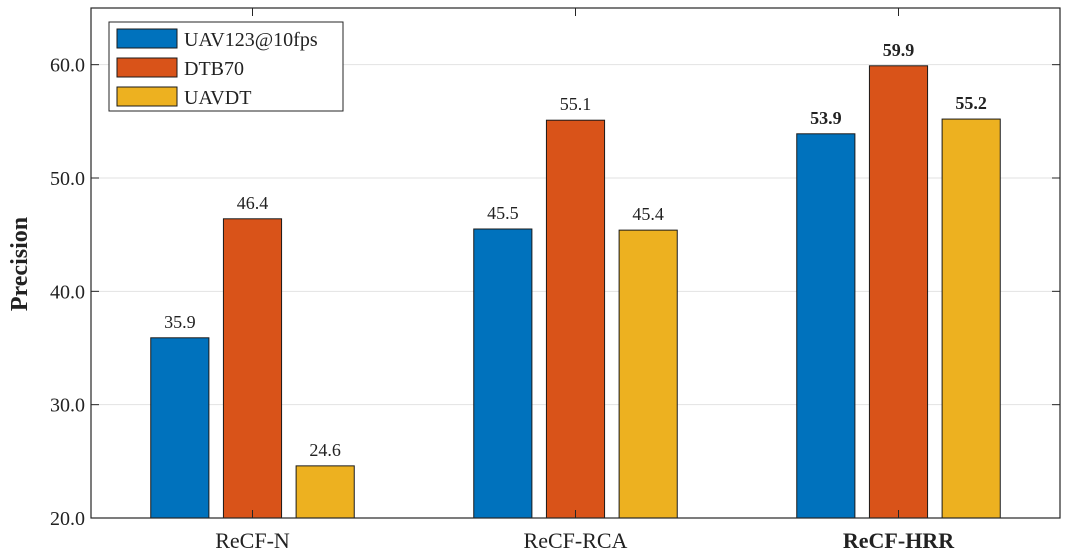 This screenshot has width=1070, height=557. I want to click on bar-recf-n-dtb70, so click(252, 368).